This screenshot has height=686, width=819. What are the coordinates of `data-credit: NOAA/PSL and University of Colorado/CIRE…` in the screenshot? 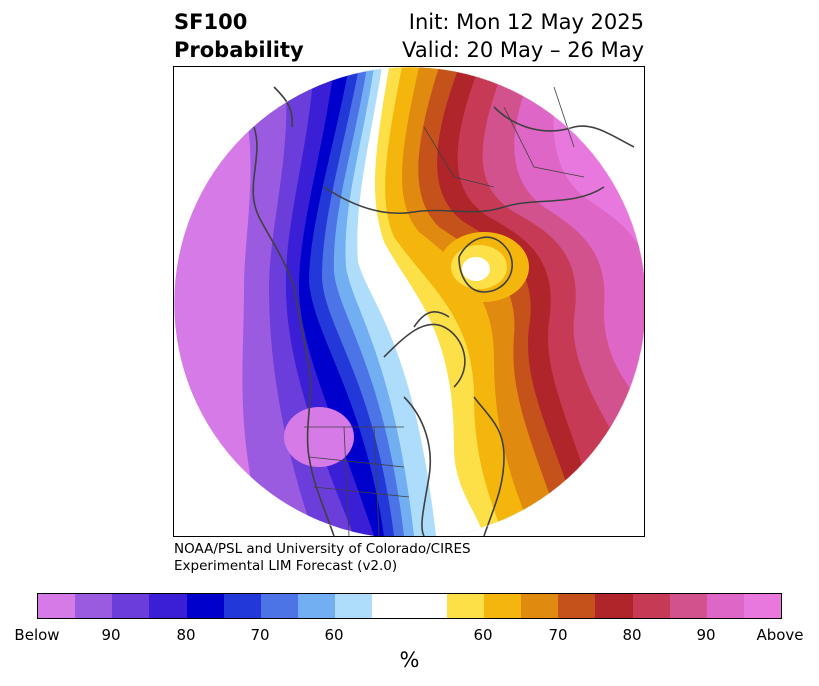 It's located at (322, 558).